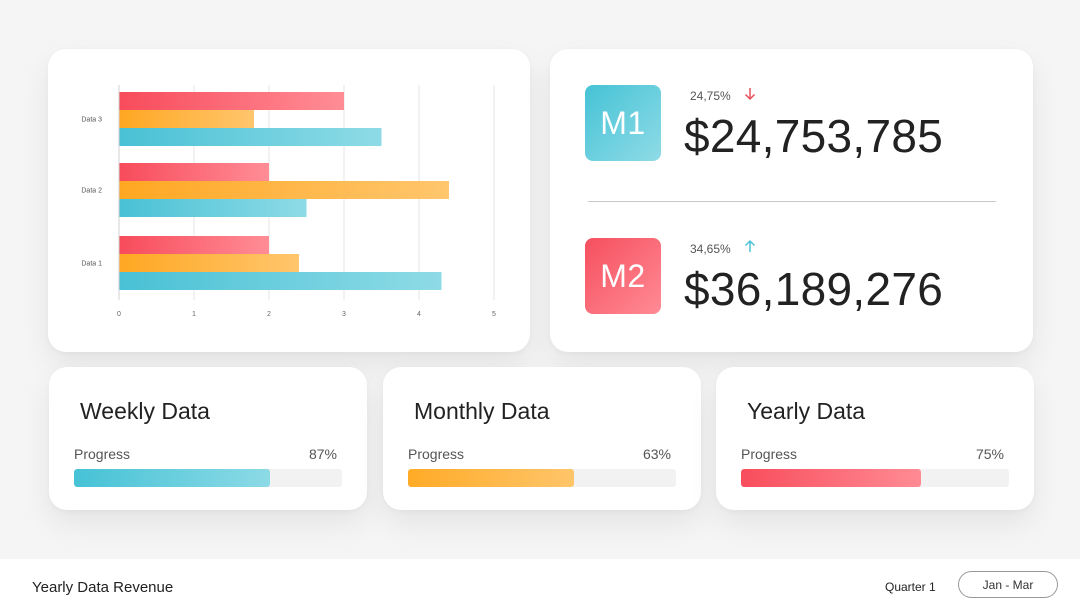  What do you see at coordinates (269, 314) in the screenshot?
I see `x-tick-label: 2` at bounding box center [269, 314].